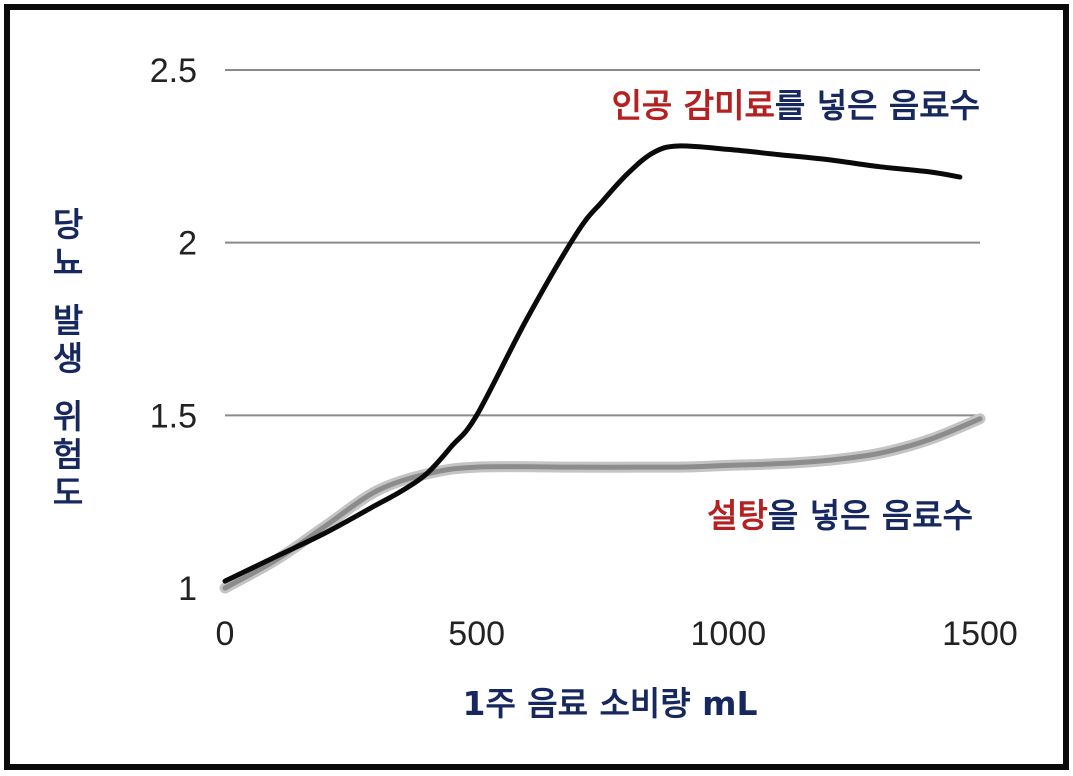  I want to click on x-axis-label: 1주 음료 소비량 mL, so click(609, 703).